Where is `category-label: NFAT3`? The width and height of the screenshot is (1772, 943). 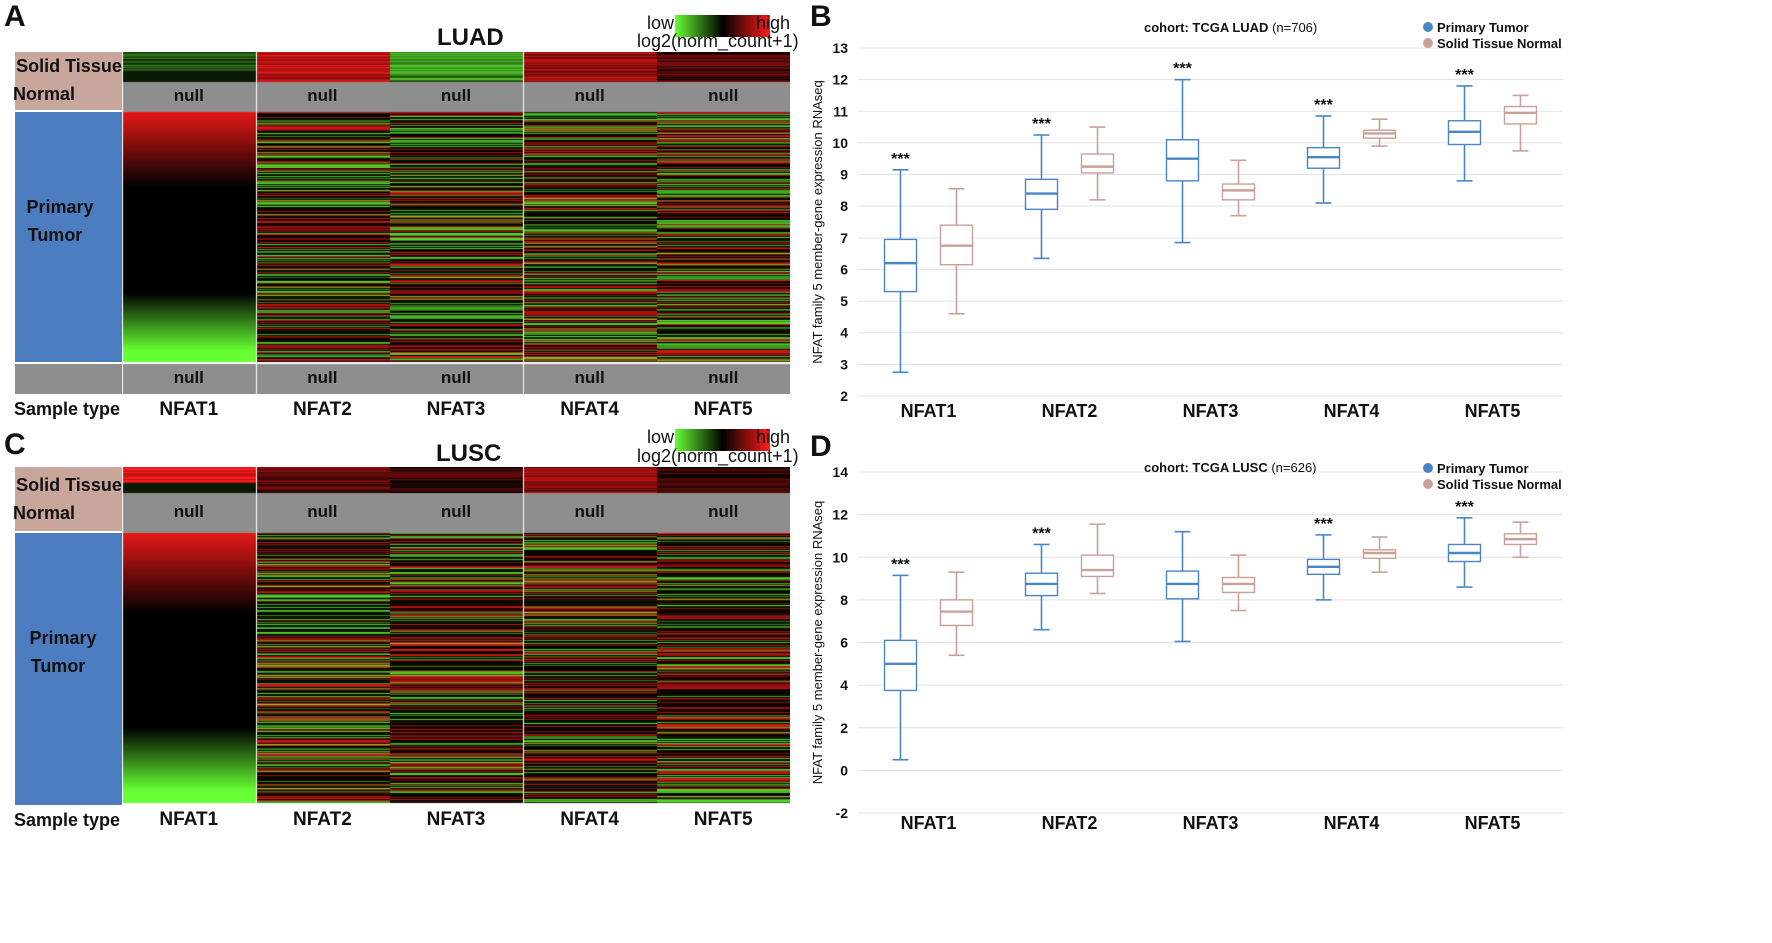 category-label: NFAT3 is located at coordinates (1211, 823).